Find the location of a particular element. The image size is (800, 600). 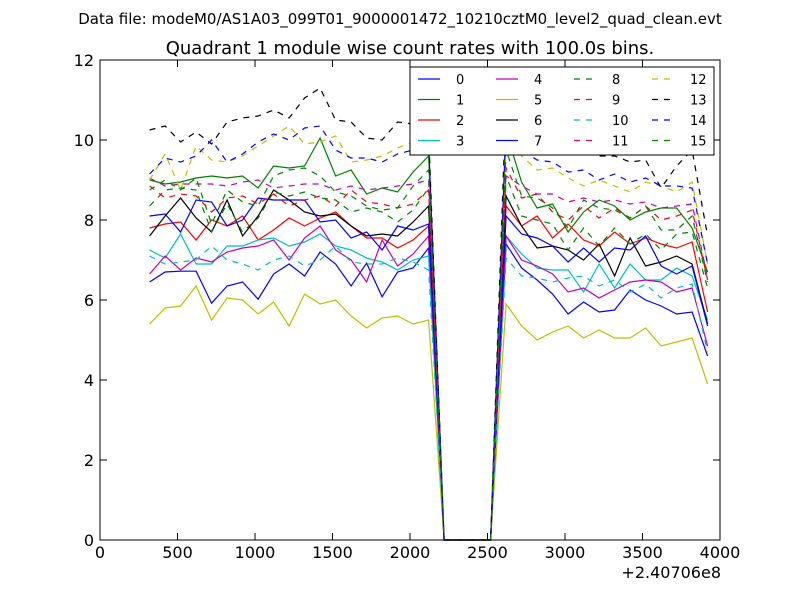

y-tick-label: 12 is located at coordinates (84, 60).